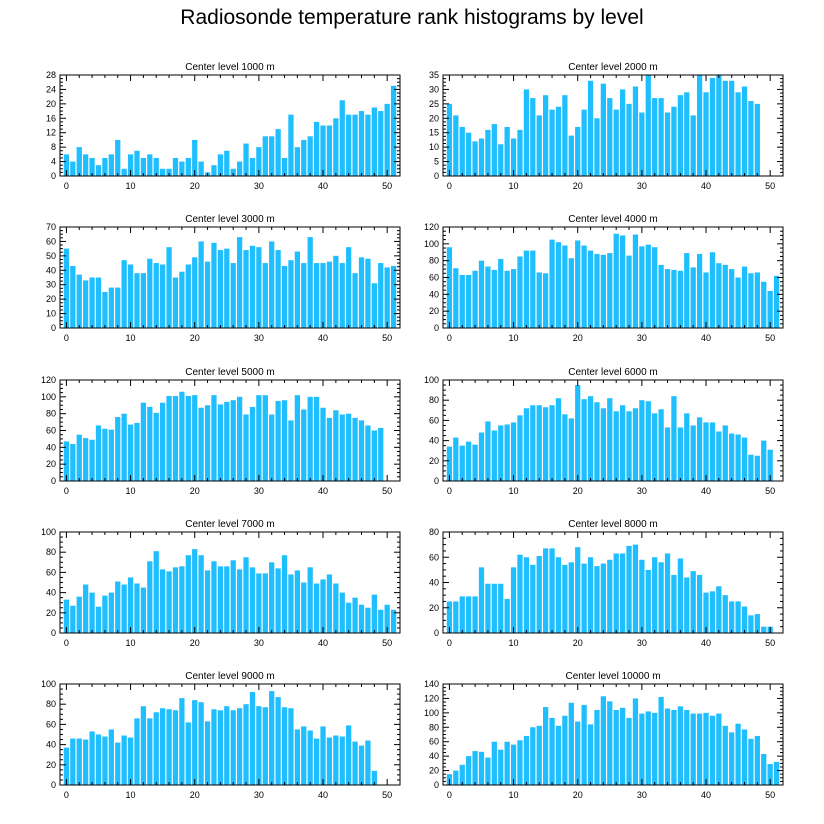 The height and width of the screenshot is (824, 824). I want to click on y-tick-label: 100, so click(431, 713).